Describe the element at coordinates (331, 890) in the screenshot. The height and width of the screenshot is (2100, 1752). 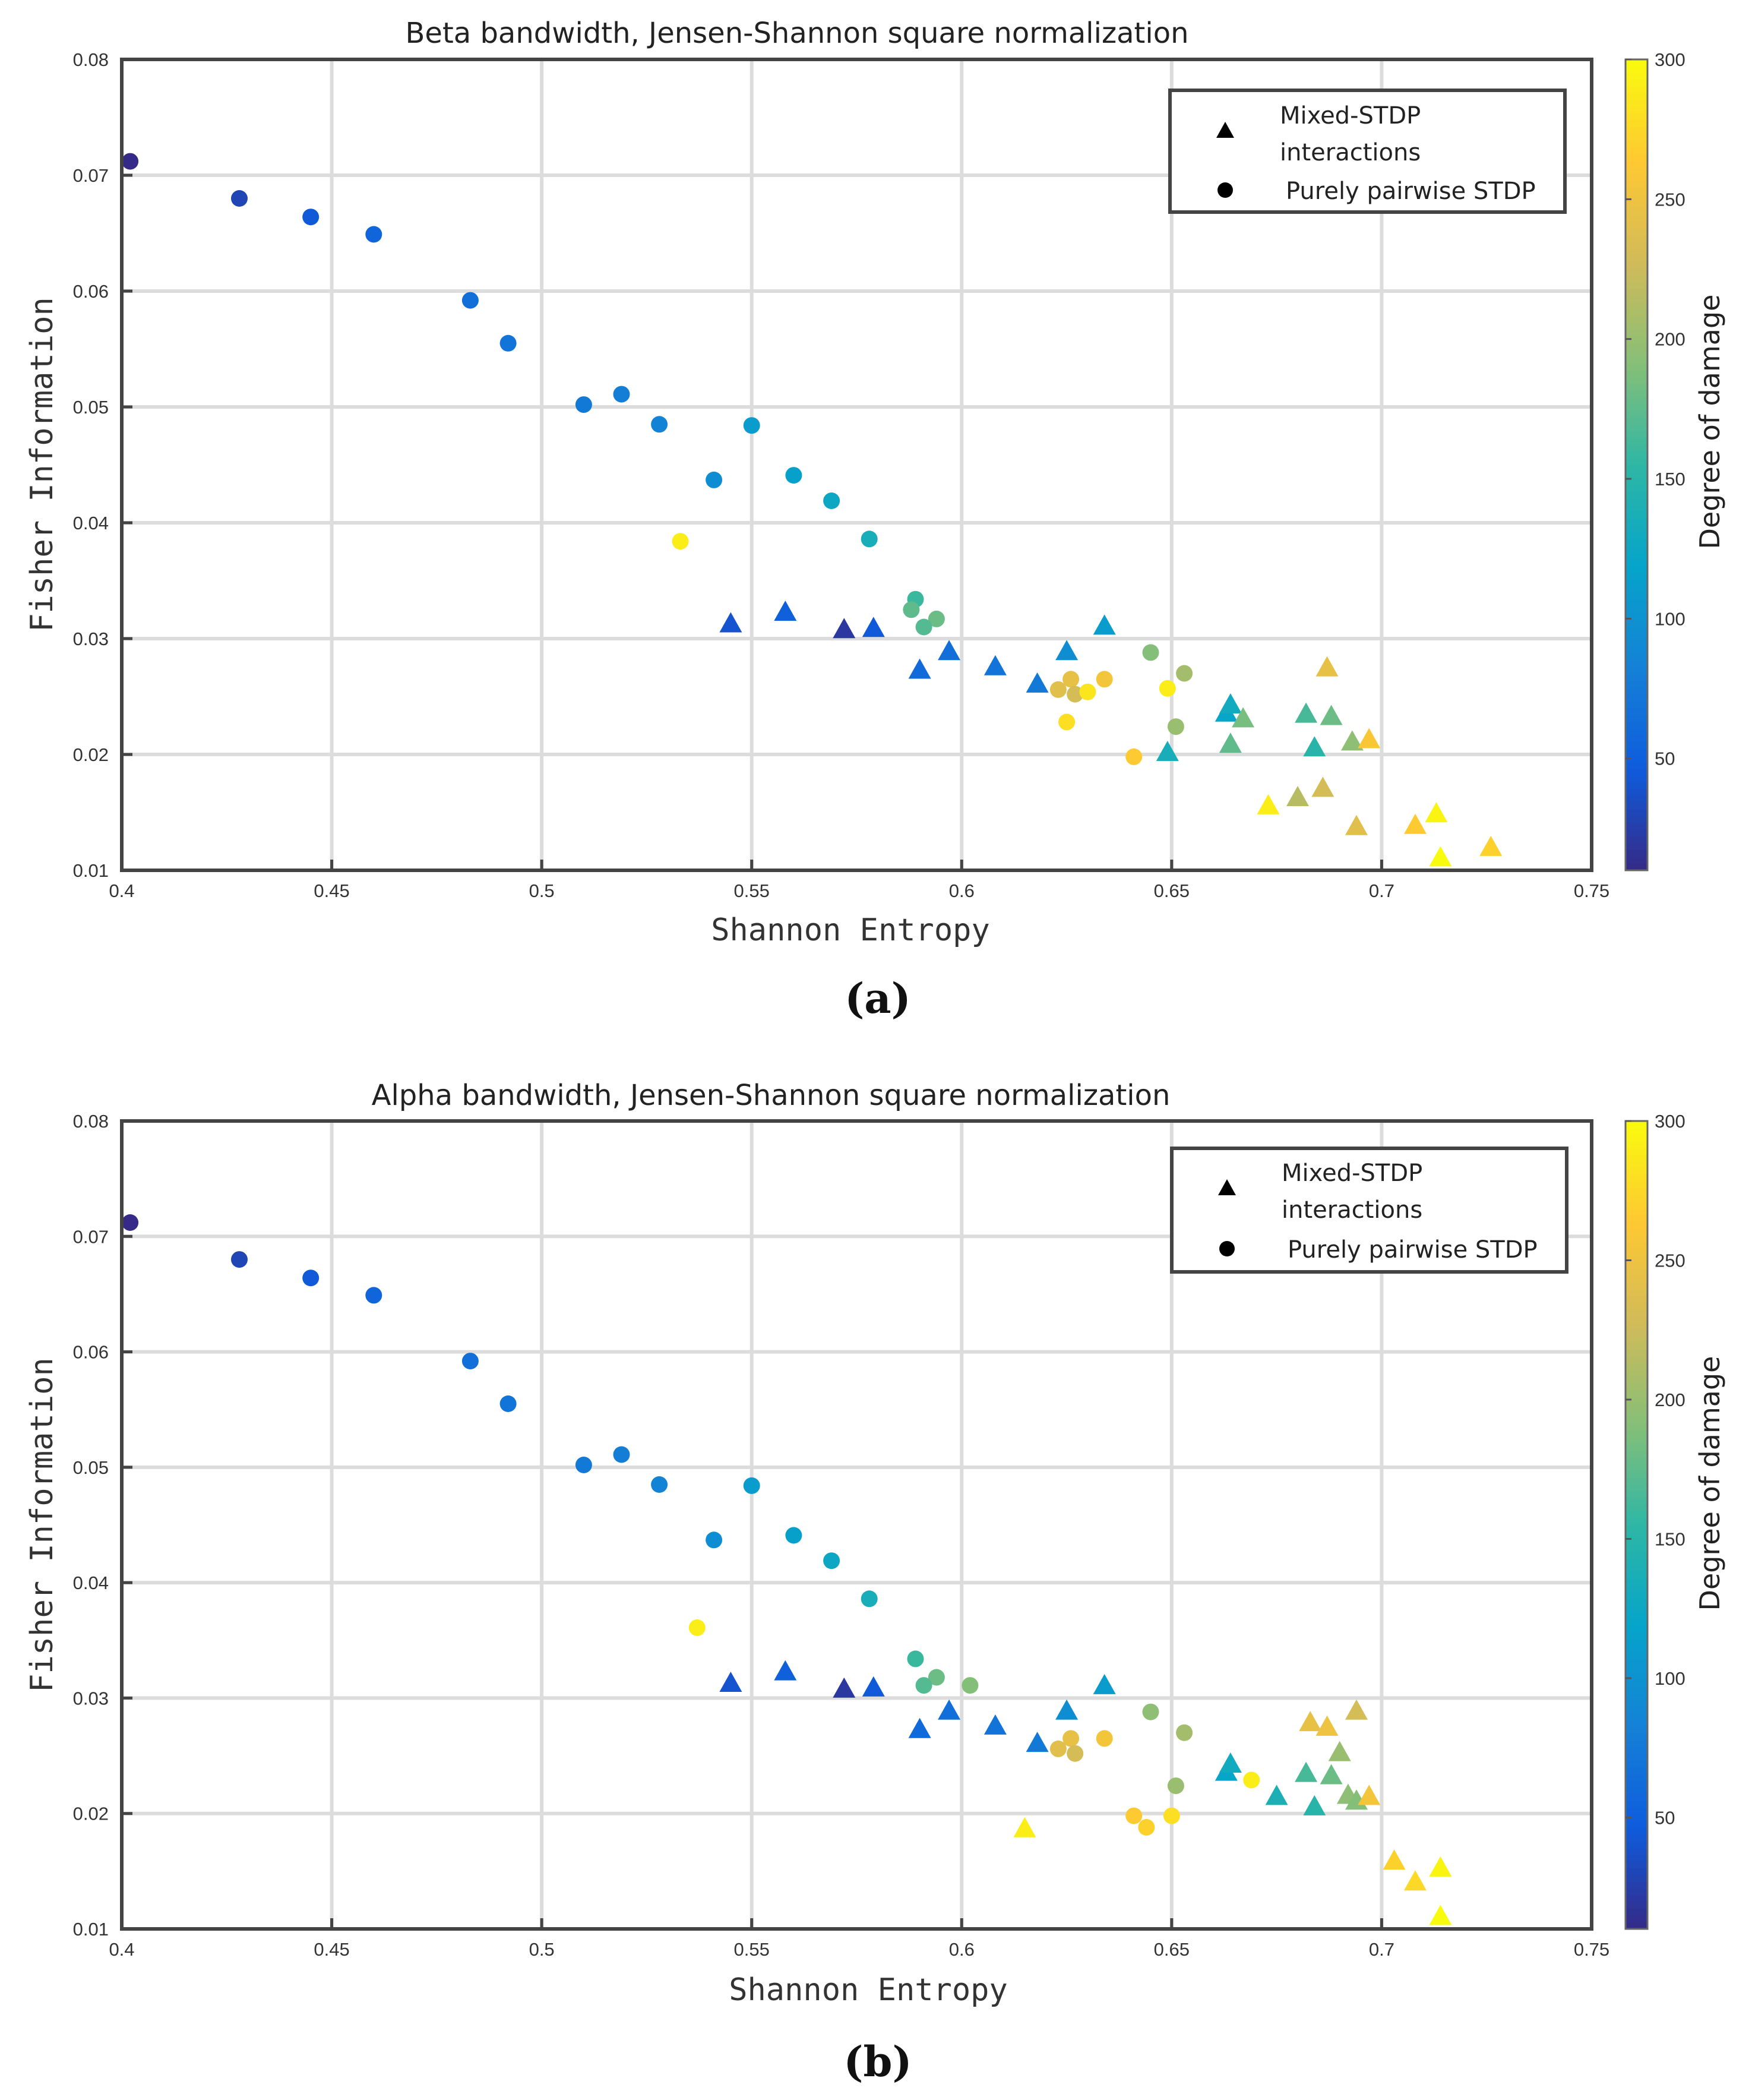
I see `x-tick-label: 0.45` at that location.